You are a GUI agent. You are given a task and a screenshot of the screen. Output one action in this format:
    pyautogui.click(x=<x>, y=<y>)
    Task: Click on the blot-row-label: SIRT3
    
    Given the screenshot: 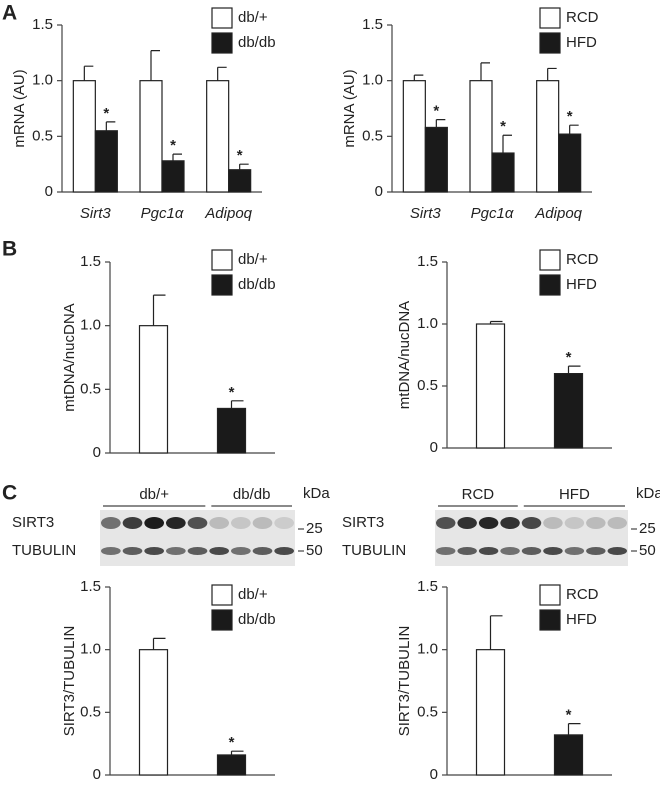 What is the action you would take?
    pyautogui.click(x=33, y=522)
    